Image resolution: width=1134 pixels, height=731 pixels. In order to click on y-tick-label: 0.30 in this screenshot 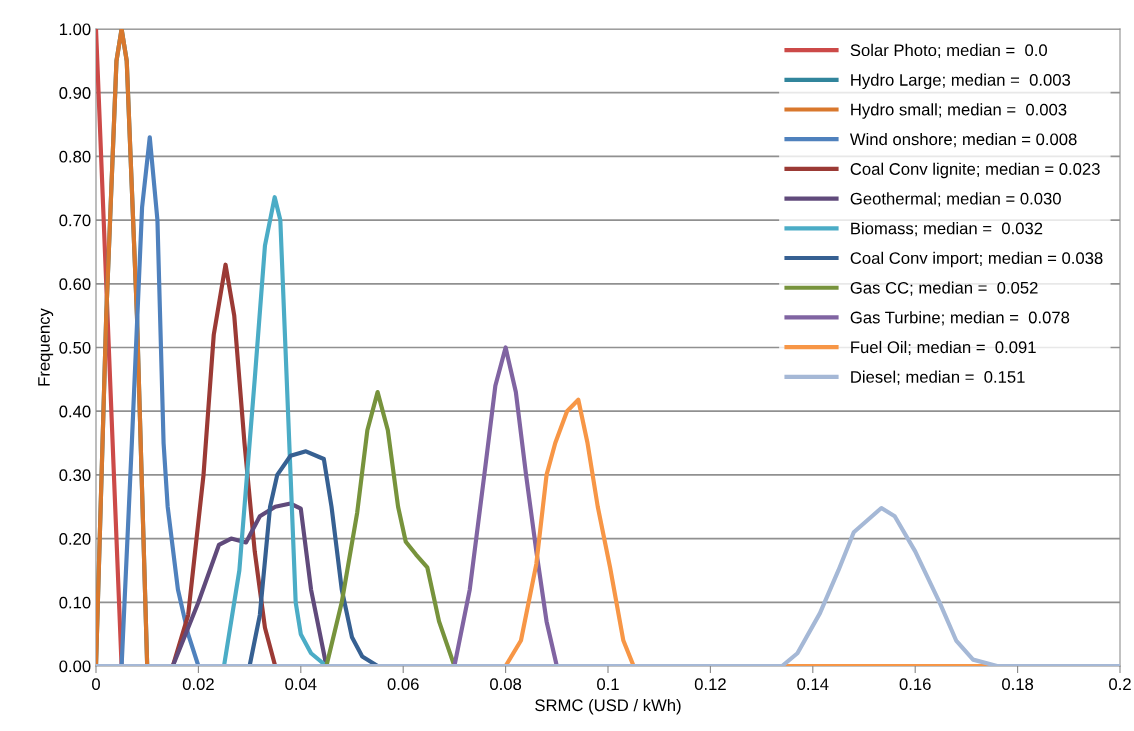, I will do `click(75, 475)`.